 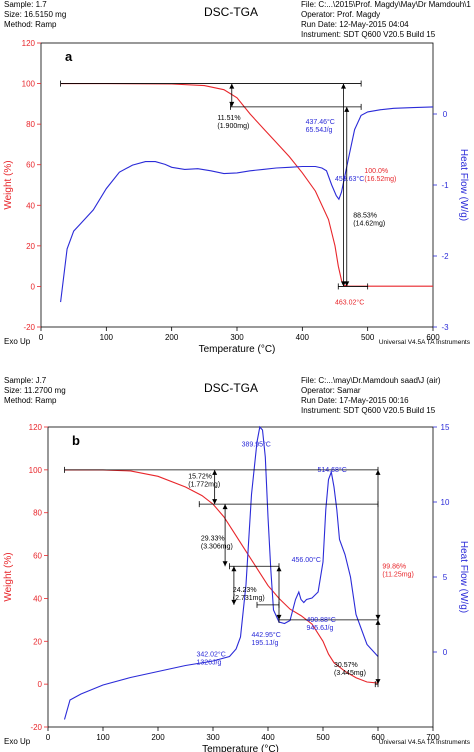 What do you see at coordinates (433, 737) in the screenshot?
I see `x-tick-label: 700` at bounding box center [433, 737].